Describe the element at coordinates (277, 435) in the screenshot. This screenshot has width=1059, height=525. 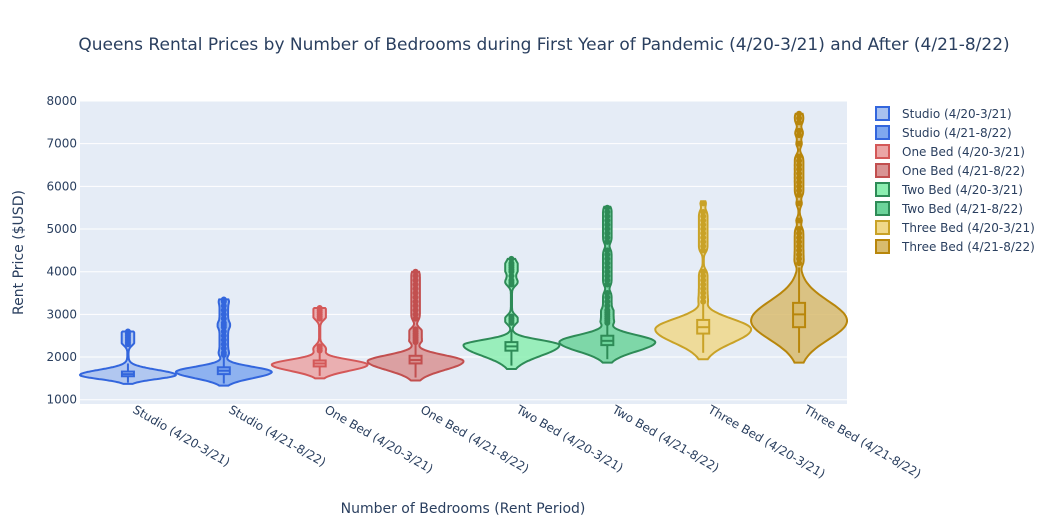
I see `x-tick-label: Studio (4/21-8/22)` at that location.